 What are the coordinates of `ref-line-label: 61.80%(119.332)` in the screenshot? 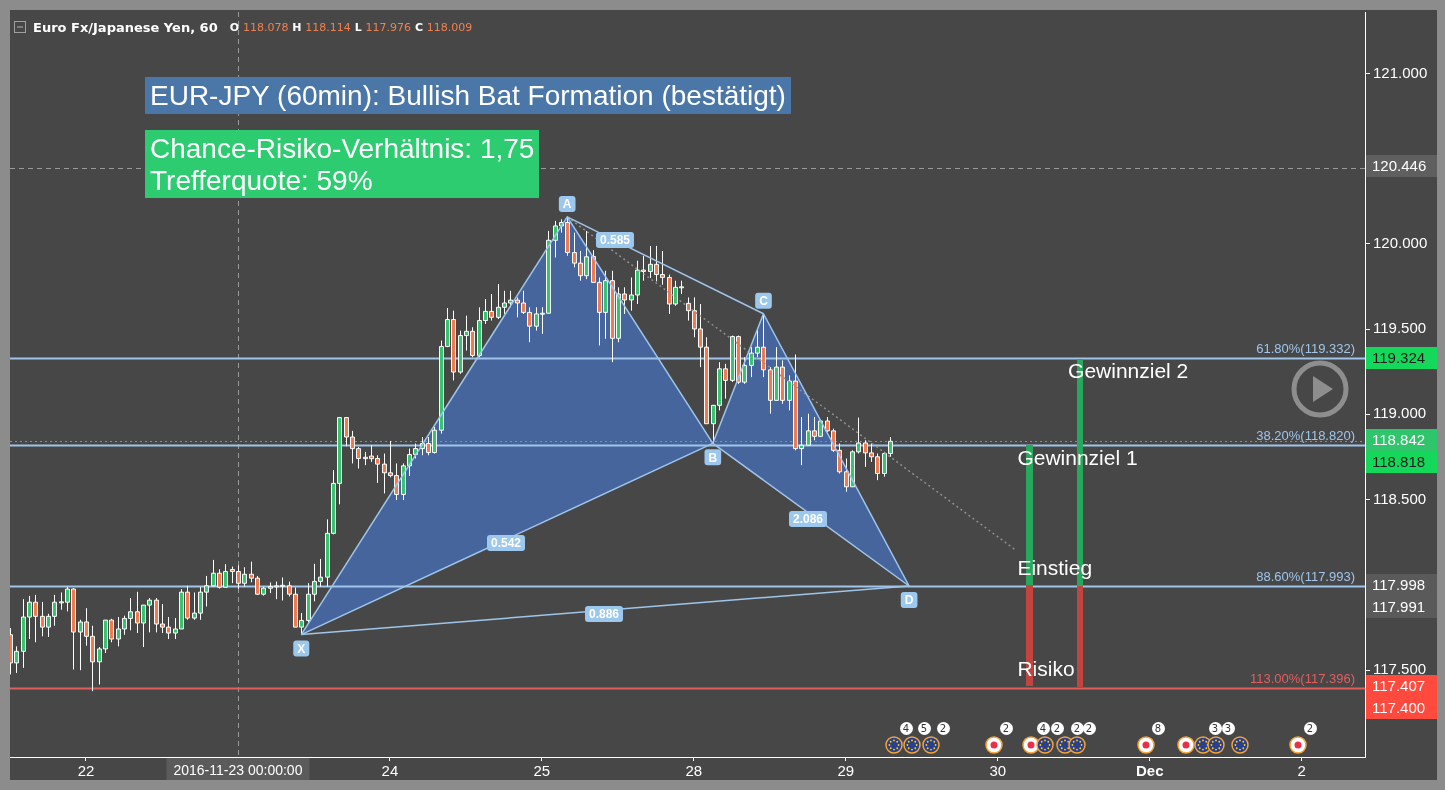 It's located at (1305, 348).